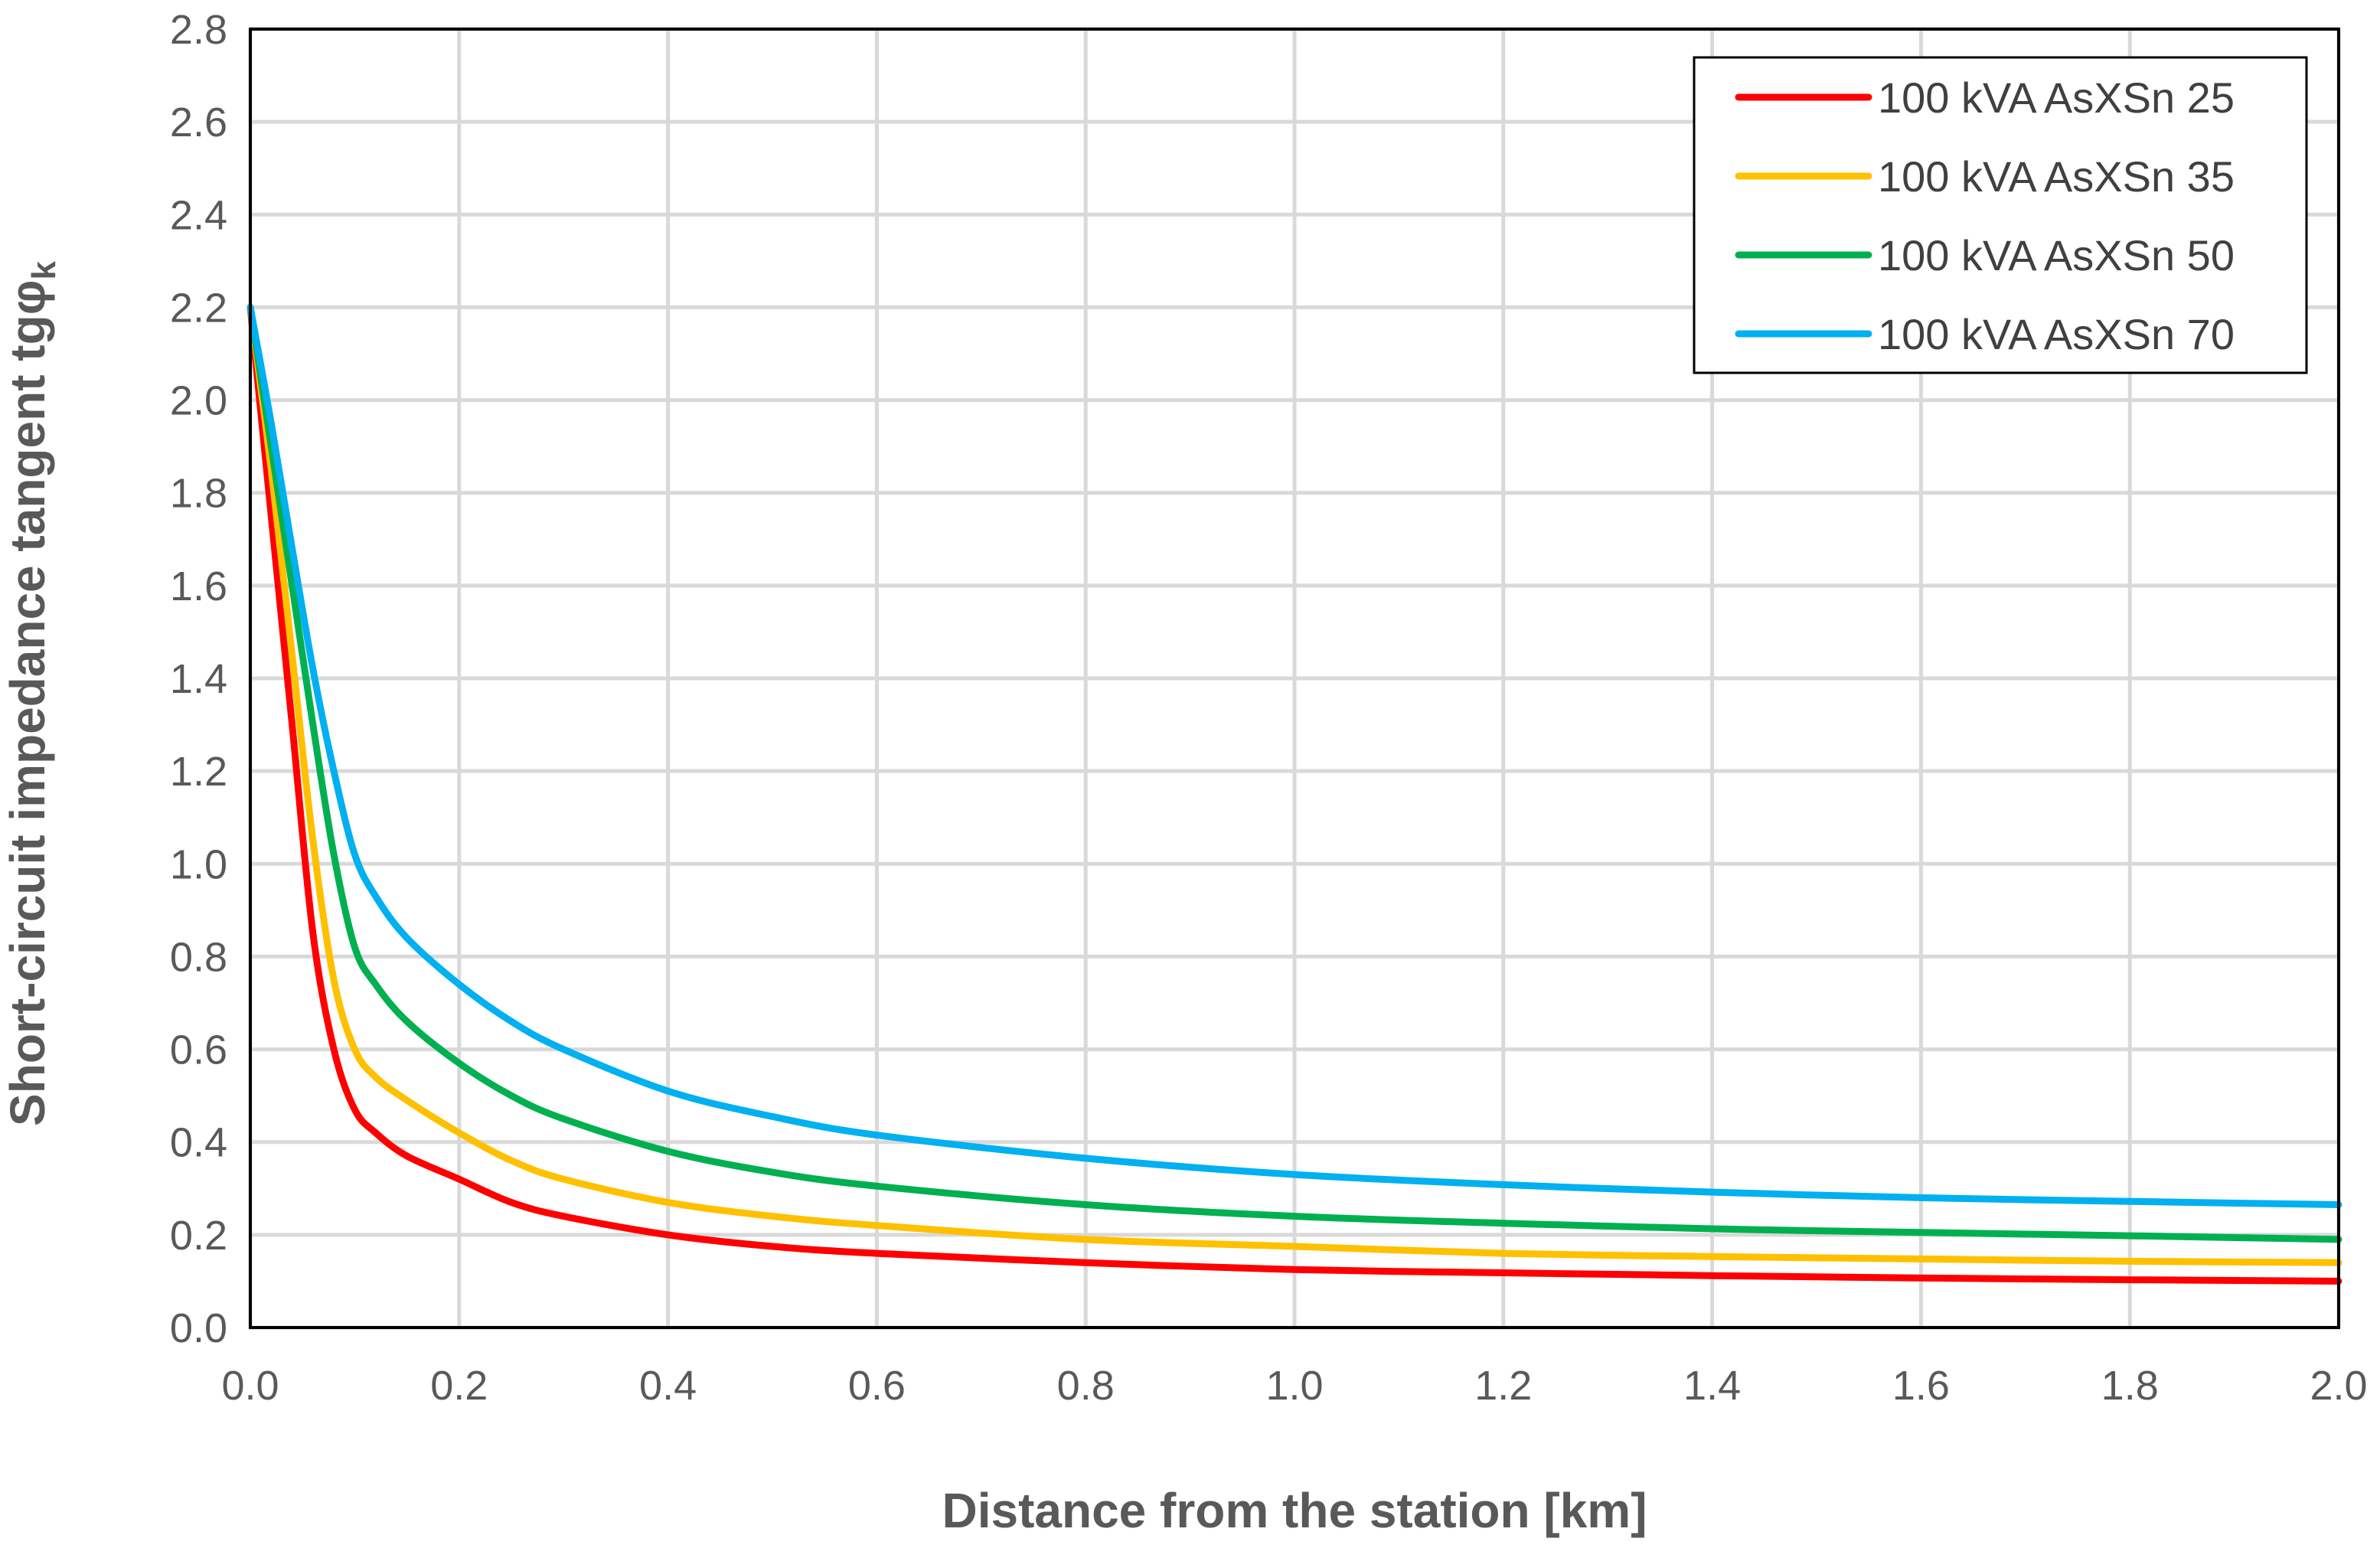 The image size is (2380, 1558). I want to click on y-axis-title: Short-circuit impedance tangent tgφk, so click(31, 693).